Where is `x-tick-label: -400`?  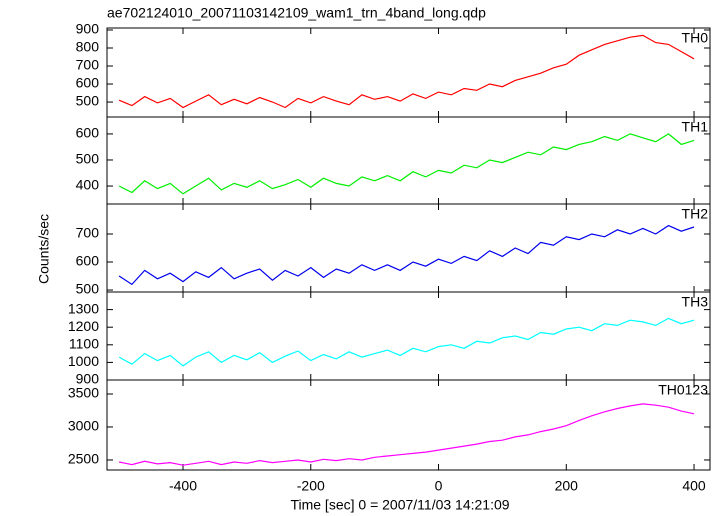 x-tick-label: -400 is located at coordinates (183, 486).